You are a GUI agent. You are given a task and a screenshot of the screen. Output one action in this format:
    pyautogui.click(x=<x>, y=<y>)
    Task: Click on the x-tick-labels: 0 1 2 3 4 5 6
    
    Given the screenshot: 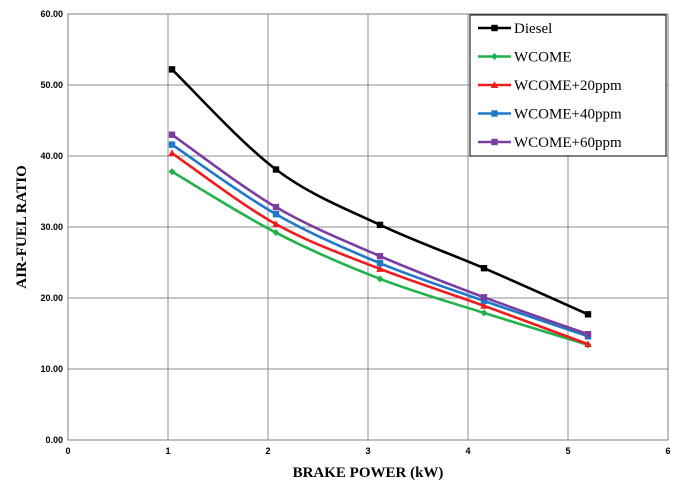 What is the action you would take?
    pyautogui.click(x=367, y=451)
    